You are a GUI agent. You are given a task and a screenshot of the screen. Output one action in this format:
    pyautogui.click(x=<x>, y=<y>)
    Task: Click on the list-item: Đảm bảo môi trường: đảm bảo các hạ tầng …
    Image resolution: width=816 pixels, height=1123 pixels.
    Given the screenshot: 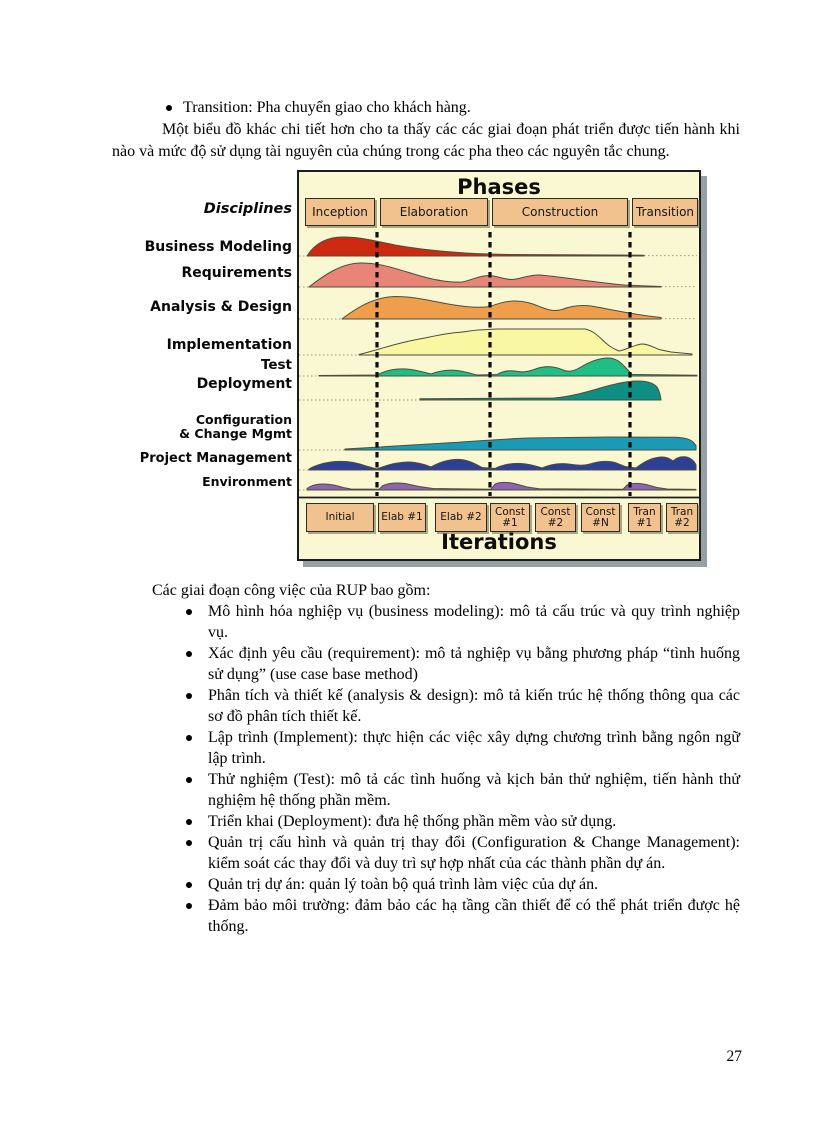 What is the action you would take?
    pyautogui.click(x=463, y=916)
    